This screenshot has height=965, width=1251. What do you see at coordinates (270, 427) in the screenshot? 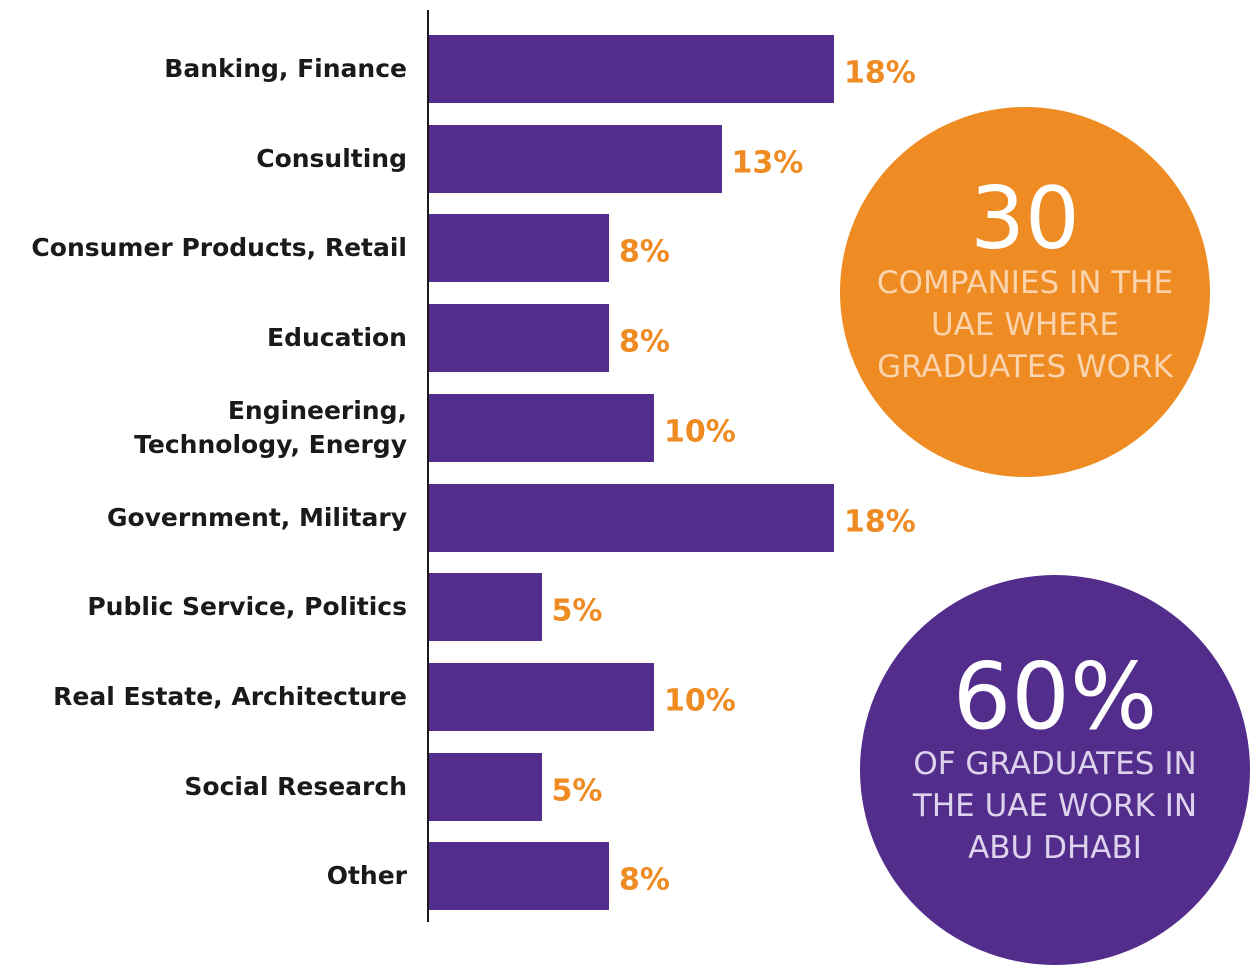
I see `category-label: Engineering, Technology, Energy` at bounding box center [270, 427].